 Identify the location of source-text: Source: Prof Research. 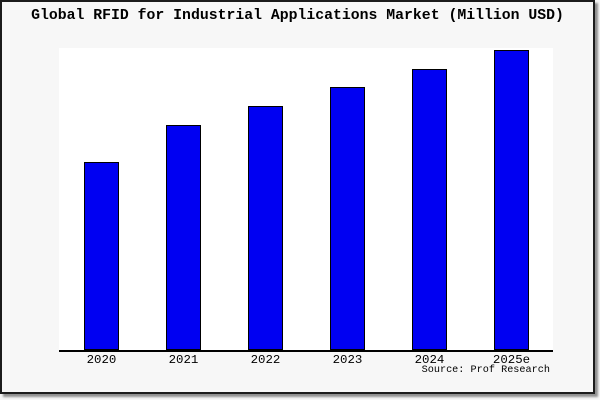
(485, 370).